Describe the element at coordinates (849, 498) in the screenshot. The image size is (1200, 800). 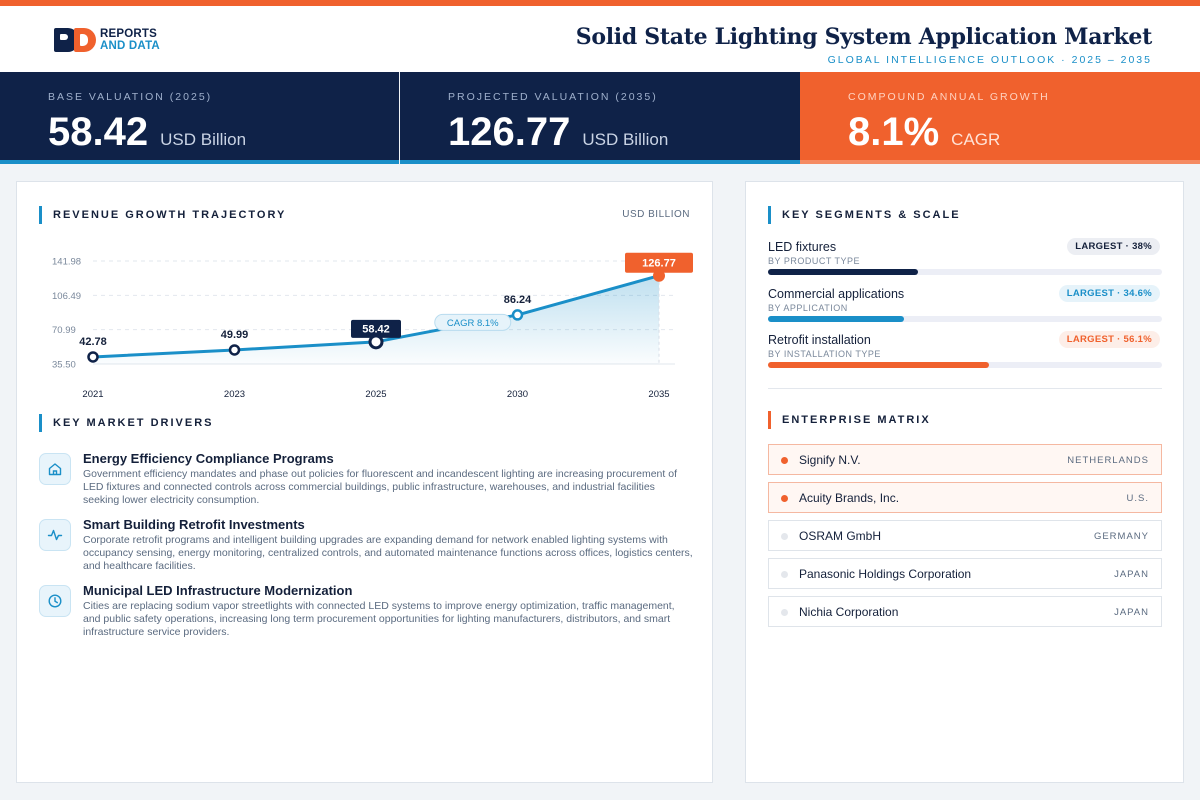
I see `enterprise-name: Acuity Brands, Inc.` at that location.